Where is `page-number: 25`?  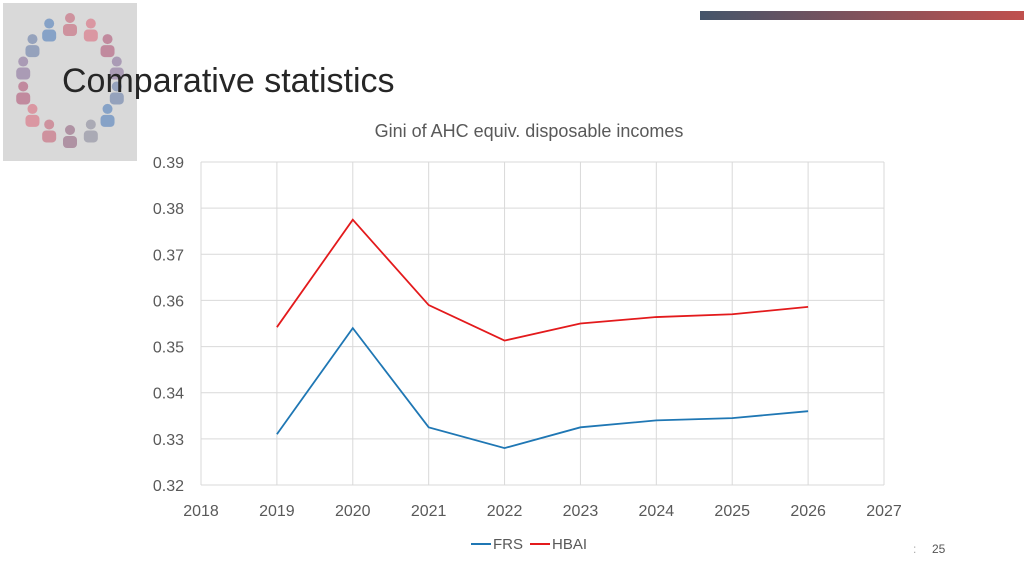
page-number: 25 is located at coordinates (939, 549).